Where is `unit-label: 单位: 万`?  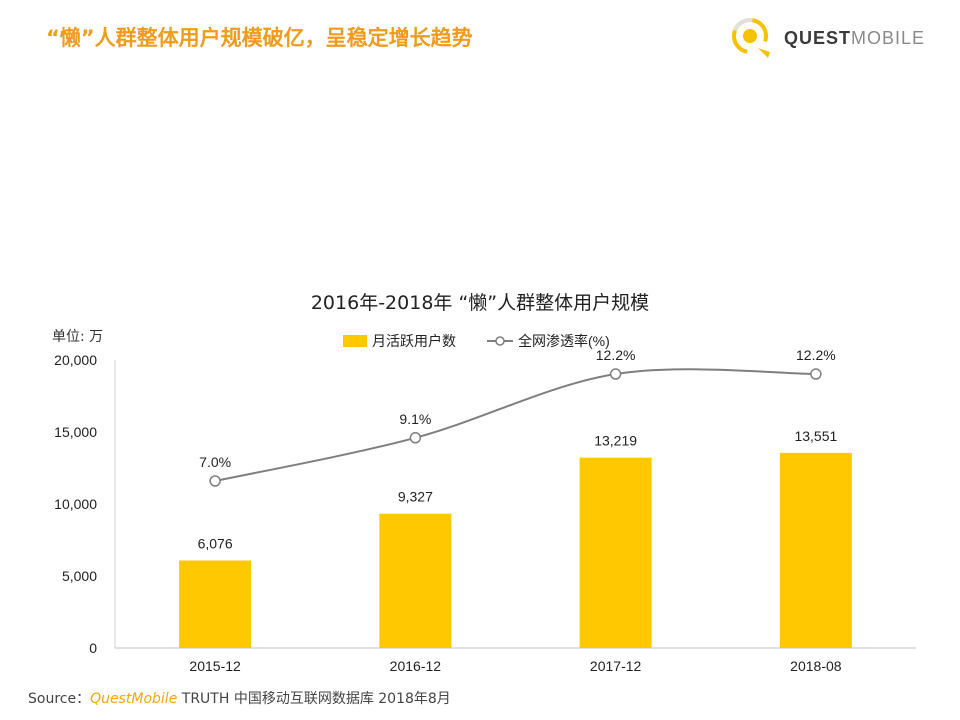
unit-label: 单位: 万 is located at coordinates (78, 337).